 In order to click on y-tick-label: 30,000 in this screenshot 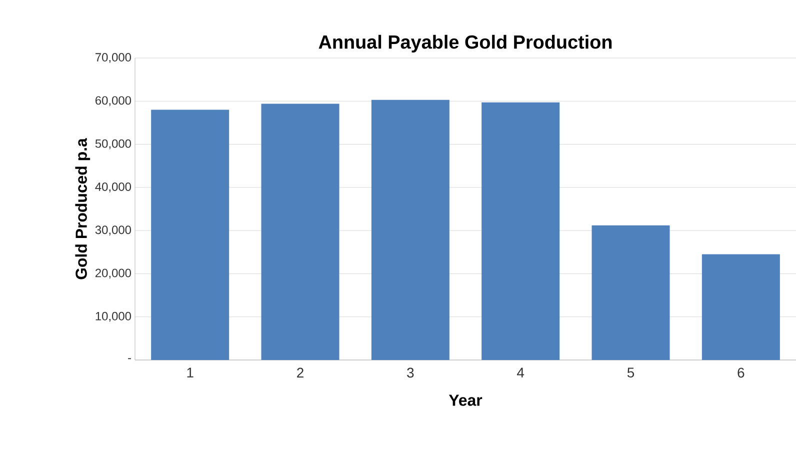, I will do `click(113, 231)`.